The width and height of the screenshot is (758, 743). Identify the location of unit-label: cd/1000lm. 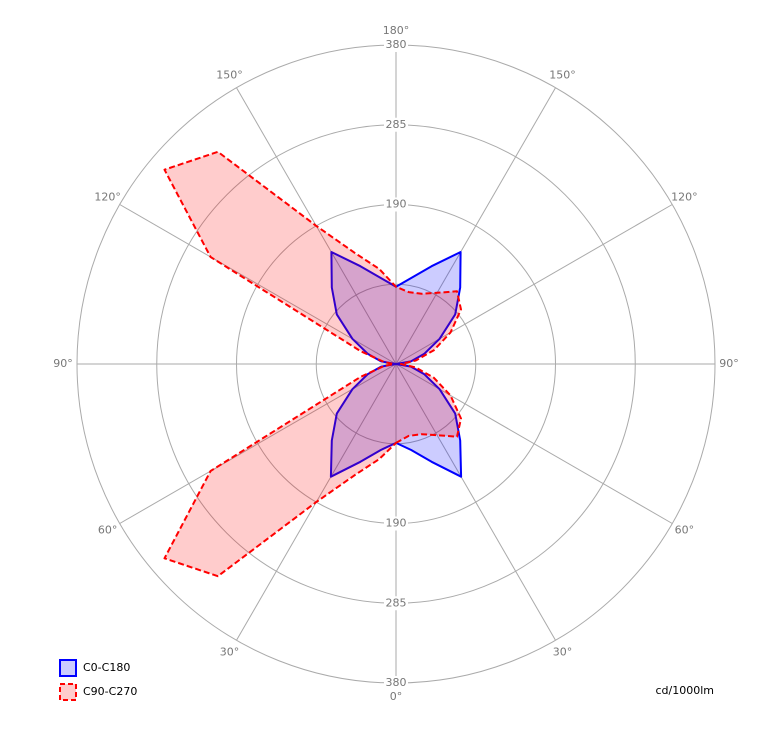
(684, 690).